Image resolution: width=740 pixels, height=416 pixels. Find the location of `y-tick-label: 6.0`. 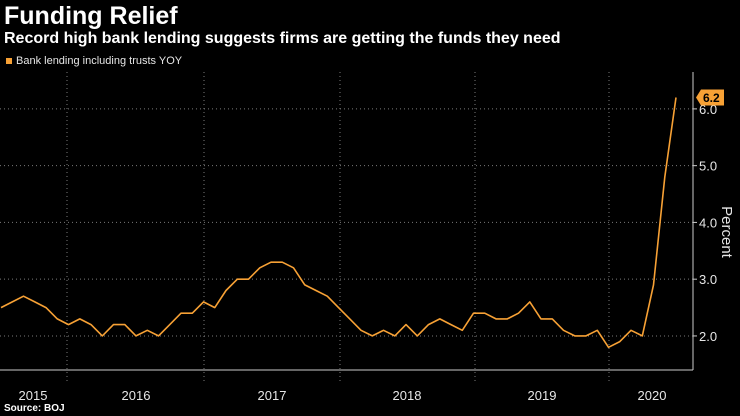

y-tick-label: 6.0 is located at coordinates (708, 109).